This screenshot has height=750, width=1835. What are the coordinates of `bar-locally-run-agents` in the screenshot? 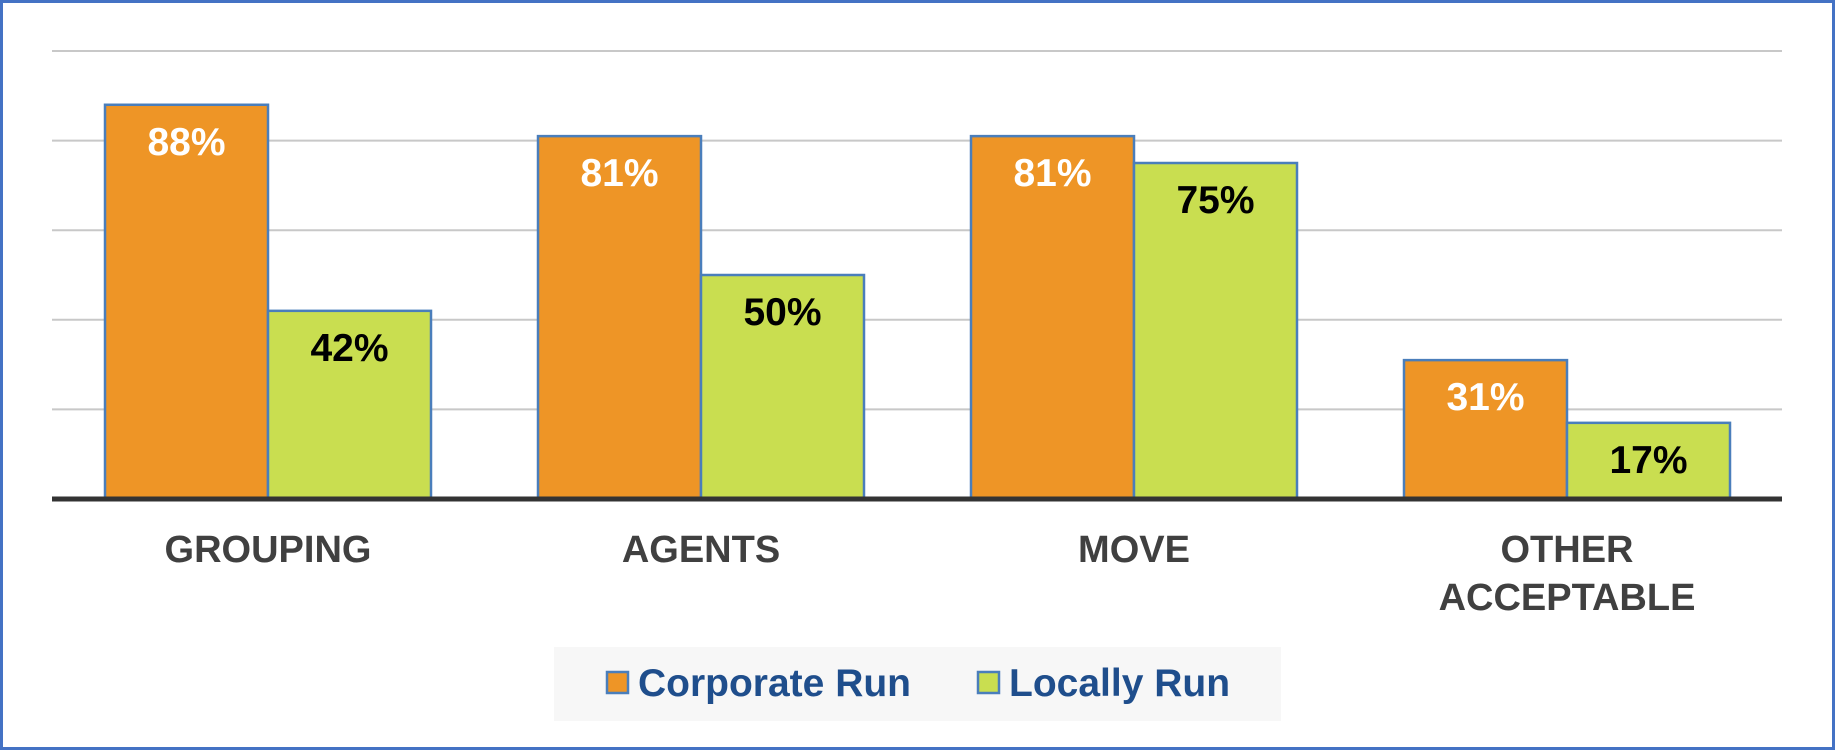 It's located at (782, 387).